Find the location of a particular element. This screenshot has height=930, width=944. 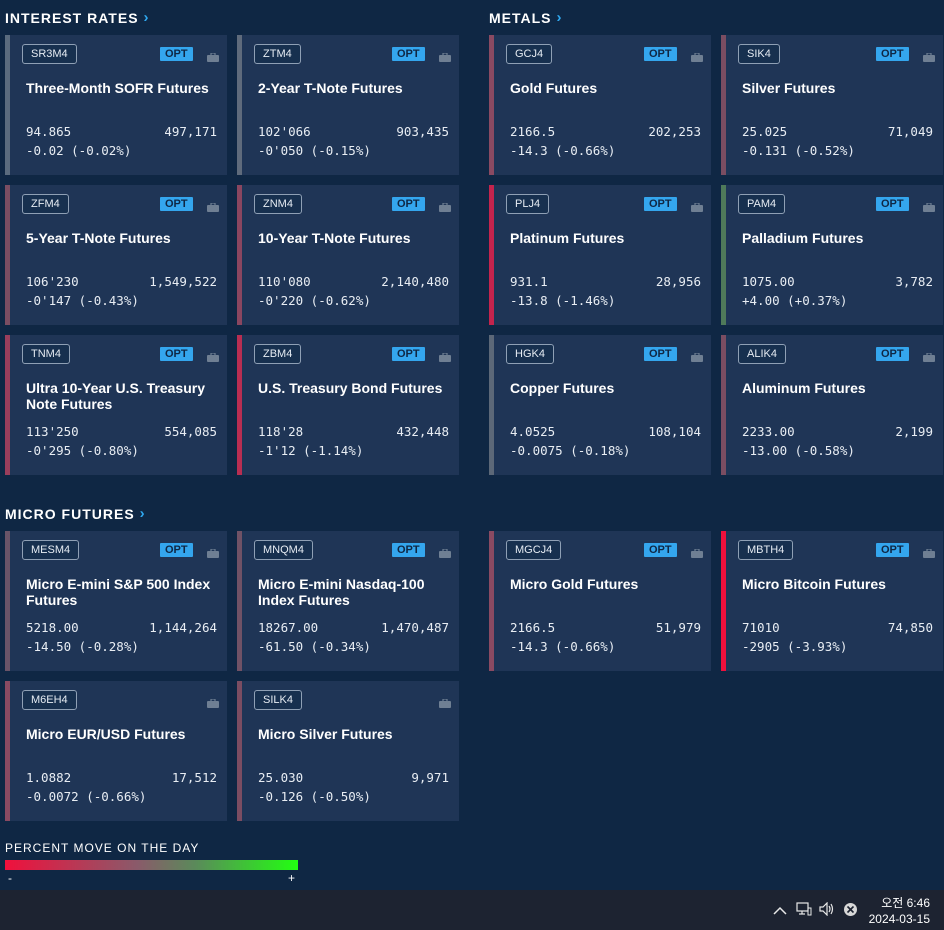

last-price: 931.1 is located at coordinates (529, 281).